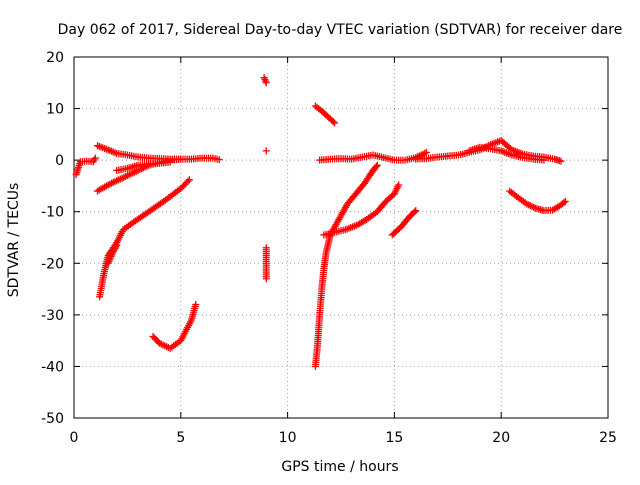 This screenshot has width=640, height=485. I want to click on series-arc-d, so click(143, 166).